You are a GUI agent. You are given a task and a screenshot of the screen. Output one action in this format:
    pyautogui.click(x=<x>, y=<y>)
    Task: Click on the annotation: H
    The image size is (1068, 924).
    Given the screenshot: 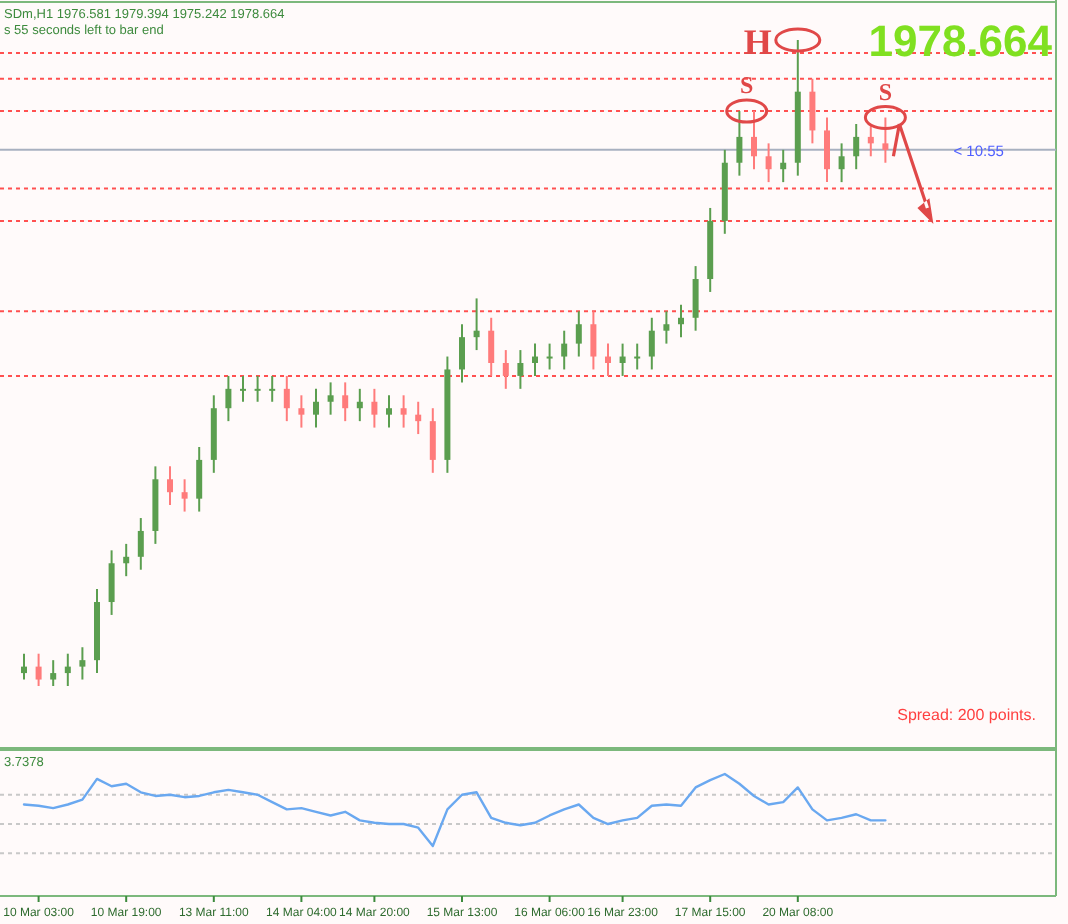 What is the action you would take?
    pyautogui.click(x=757, y=42)
    